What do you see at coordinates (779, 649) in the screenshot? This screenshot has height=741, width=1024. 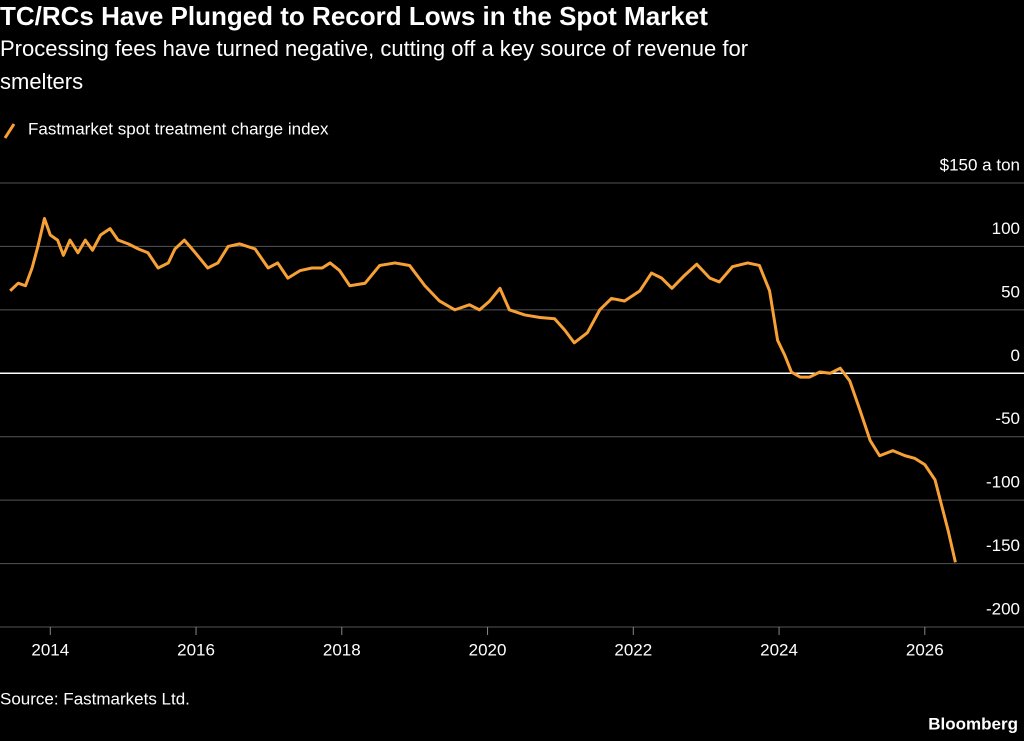 I see `x-tick-label: 2024` at bounding box center [779, 649].